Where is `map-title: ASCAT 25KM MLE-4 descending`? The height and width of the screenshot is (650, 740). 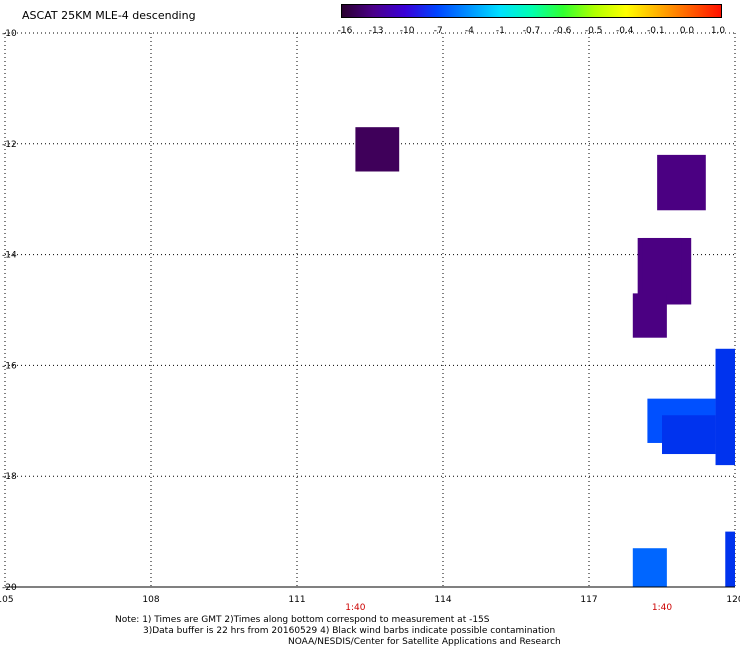
map-title: ASCAT 25KM MLE-4 descending is located at coordinates (109, 15).